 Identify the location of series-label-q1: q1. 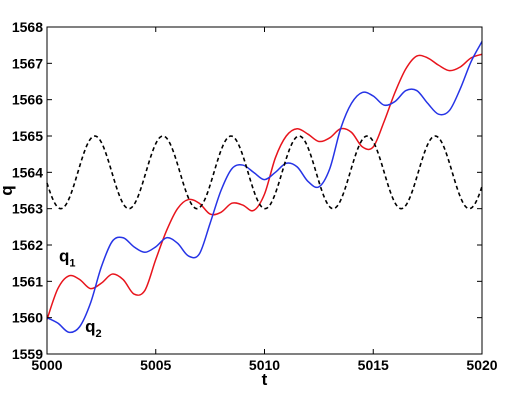
(67, 257).